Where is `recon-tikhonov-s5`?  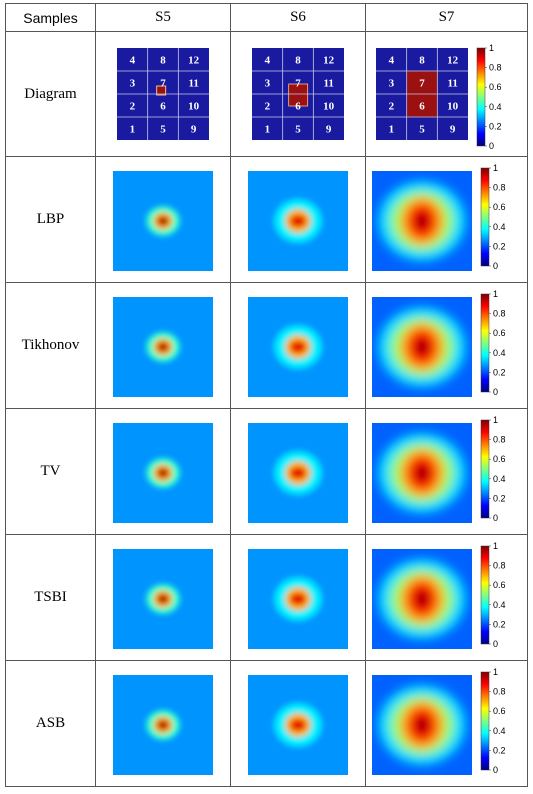
recon-tikhonov-s5 is located at coordinates (163, 345).